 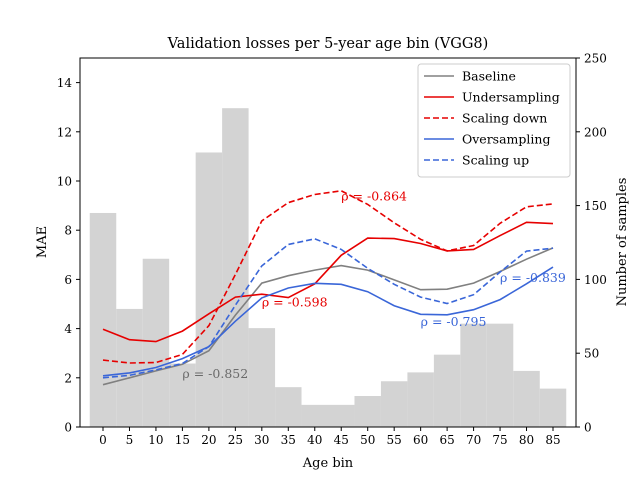 What do you see at coordinates (526, 440) in the screenshot?
I see `x-tick-label: 80` at bounding box center [526, 440].